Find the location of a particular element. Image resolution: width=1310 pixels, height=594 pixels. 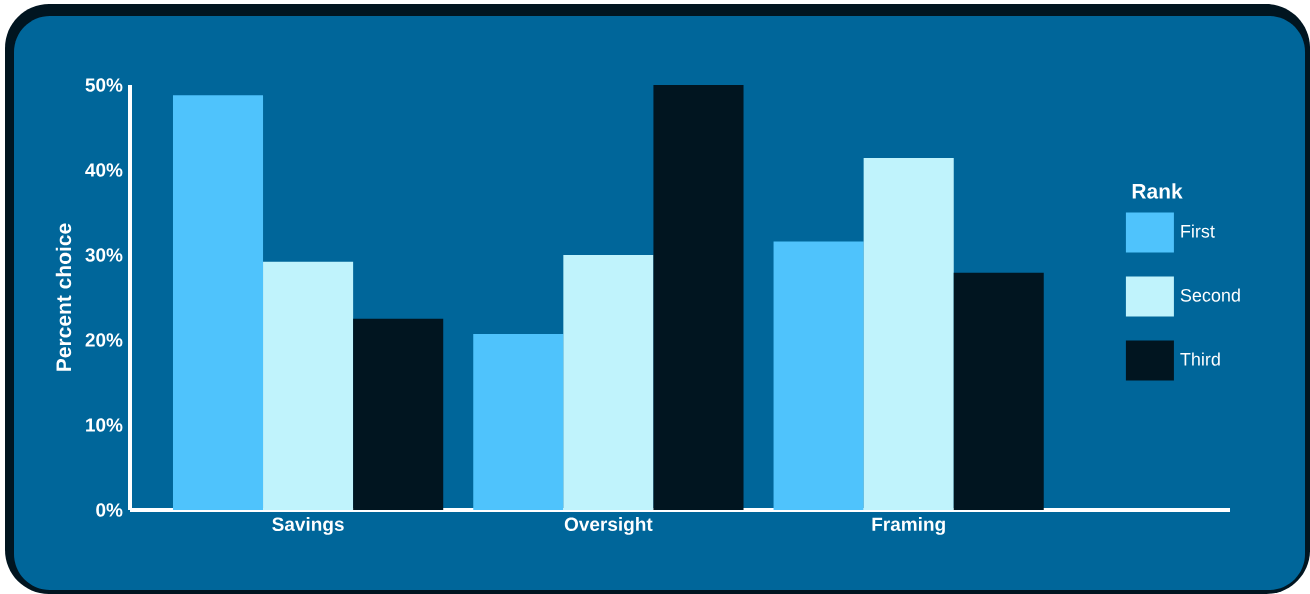

y-tick-label: 0% is located at coordinates (109, 510).